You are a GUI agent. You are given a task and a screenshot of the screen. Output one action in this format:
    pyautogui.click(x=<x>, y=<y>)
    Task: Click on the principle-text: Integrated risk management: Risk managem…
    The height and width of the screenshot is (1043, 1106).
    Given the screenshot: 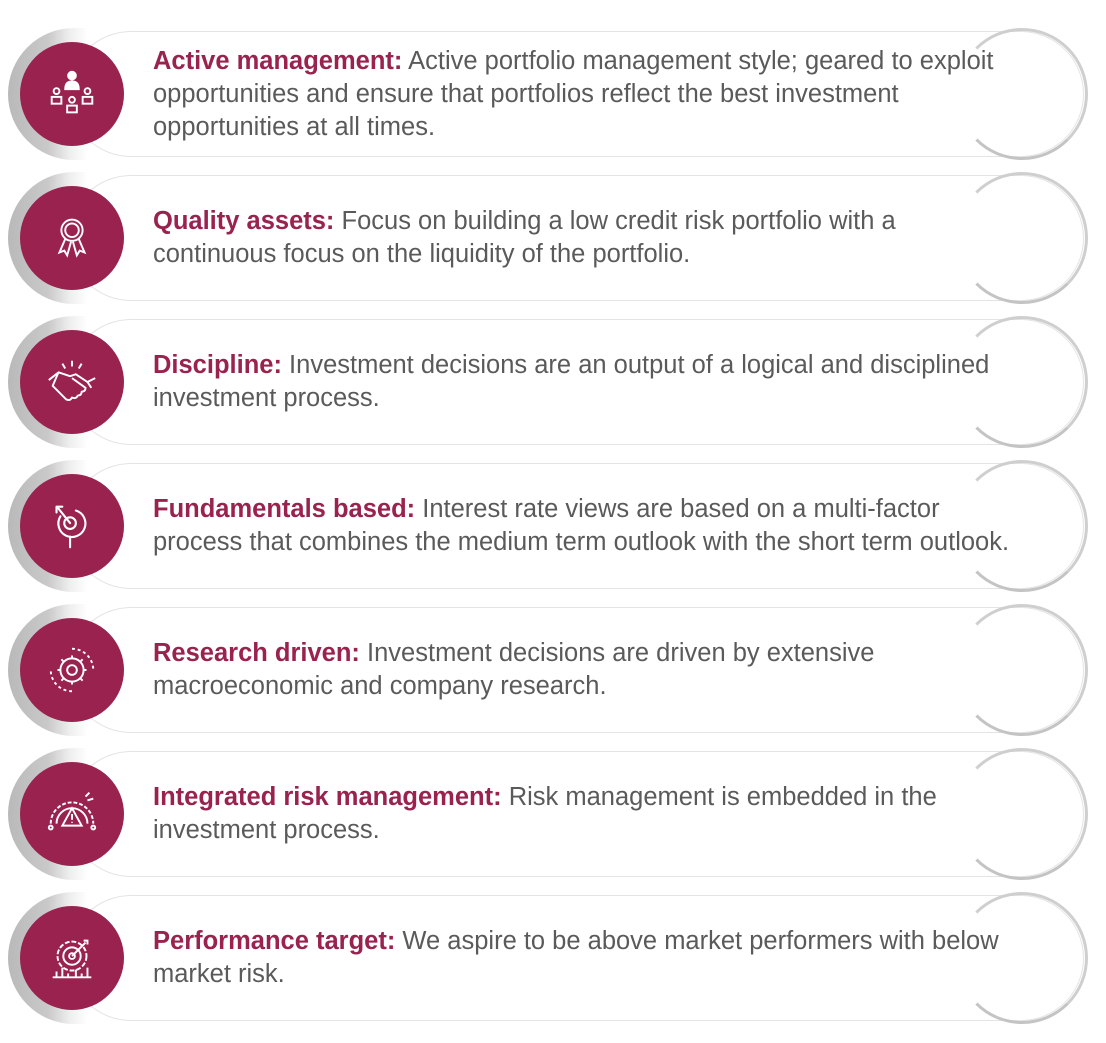 What is the action you would take?
    pyautogui.click(x=585, y=814)
    